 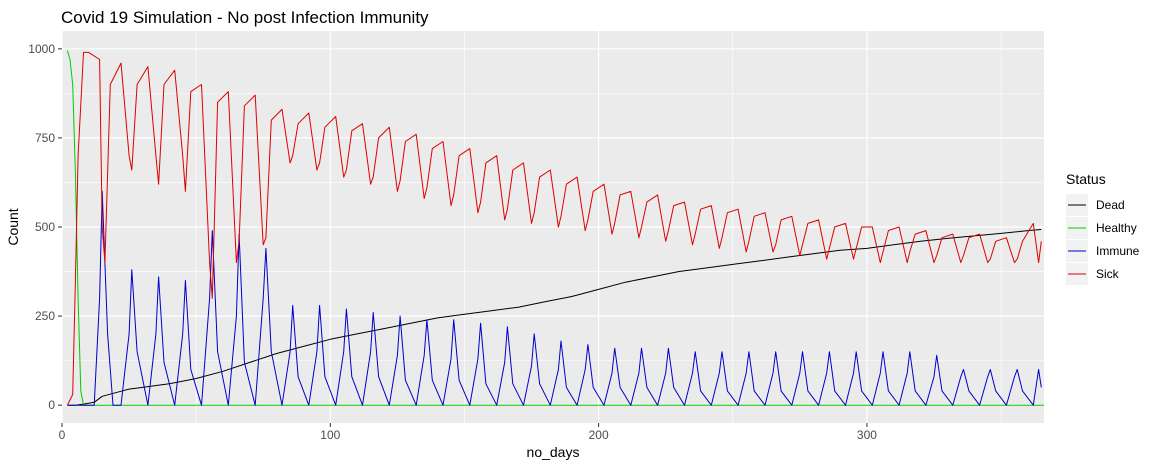 I want to click on y-tick-label: 500, so click(x=45, y=227).